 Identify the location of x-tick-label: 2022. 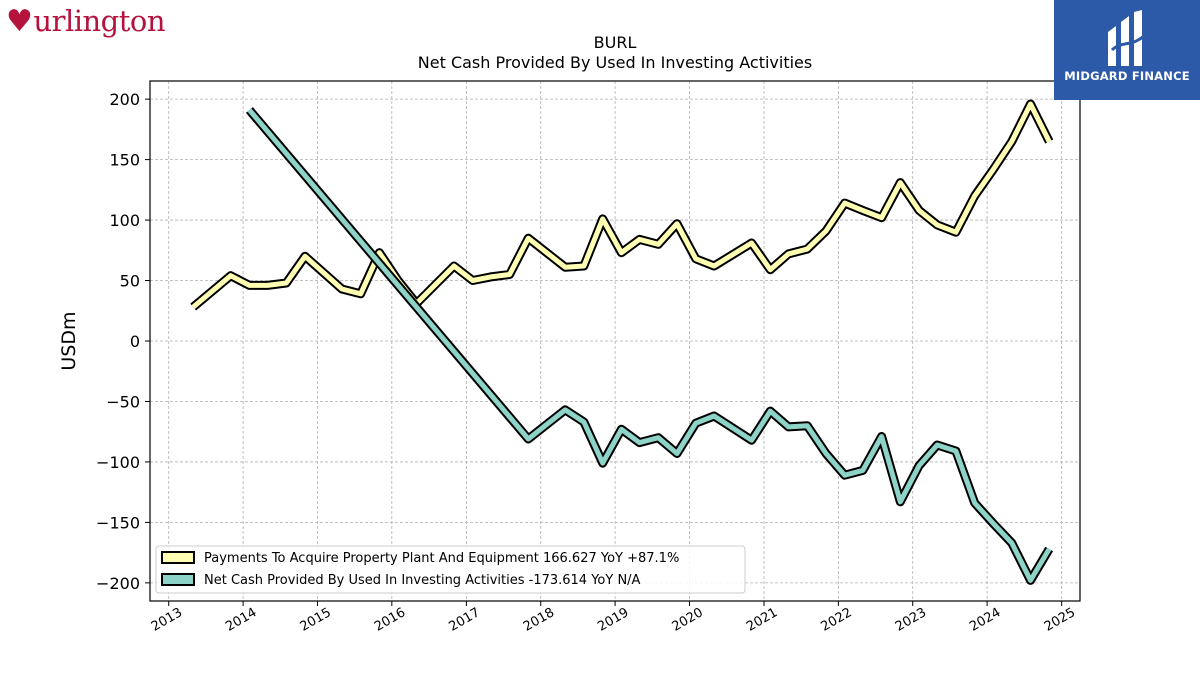
(837, 620).